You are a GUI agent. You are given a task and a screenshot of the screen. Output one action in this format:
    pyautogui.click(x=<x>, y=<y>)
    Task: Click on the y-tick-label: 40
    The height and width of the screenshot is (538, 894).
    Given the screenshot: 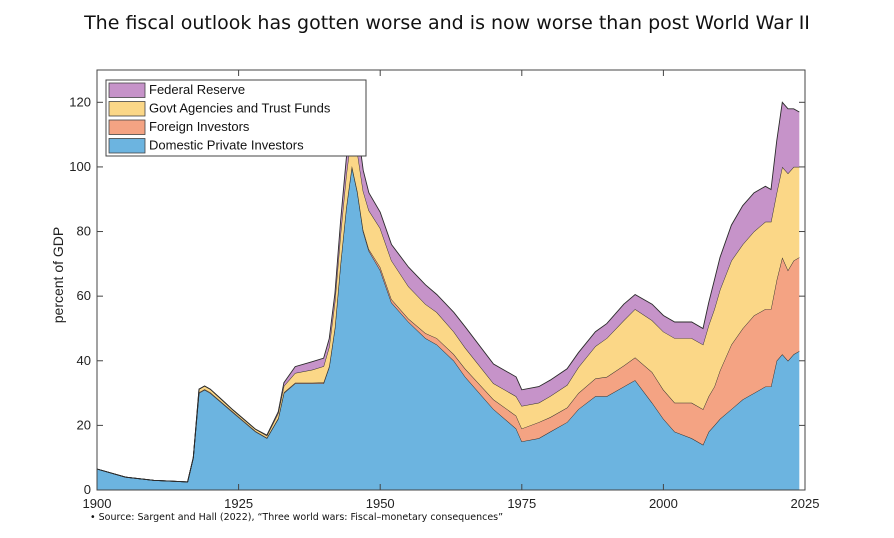 What is the action you would take?
    pyautogui.click(x=84, y=360)
    